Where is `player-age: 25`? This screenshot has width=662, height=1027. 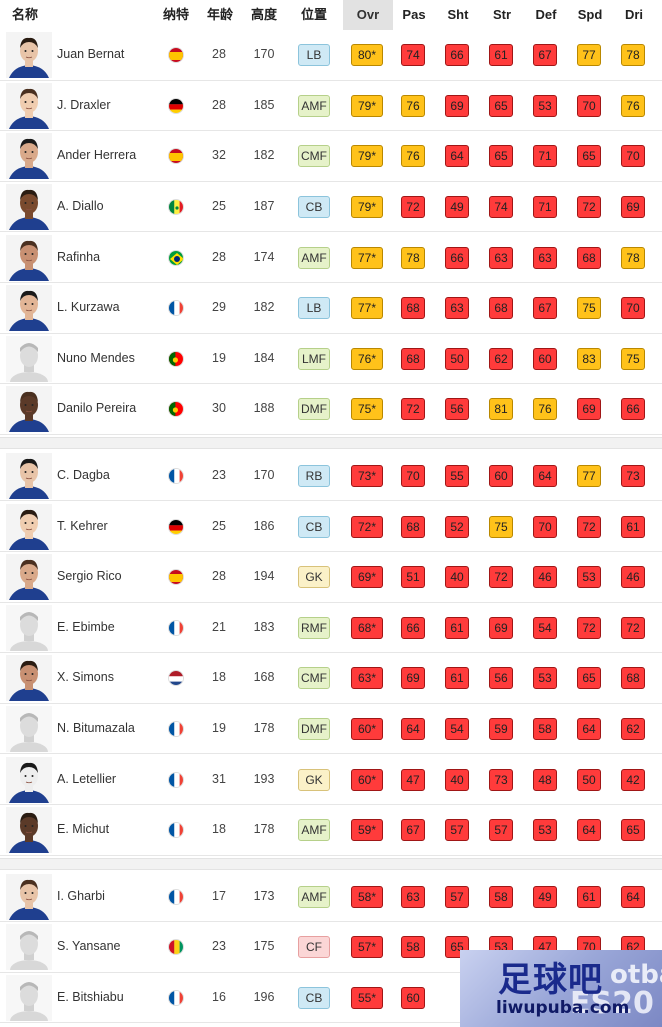 player-age: 25 is located at coordinates (219, 206).